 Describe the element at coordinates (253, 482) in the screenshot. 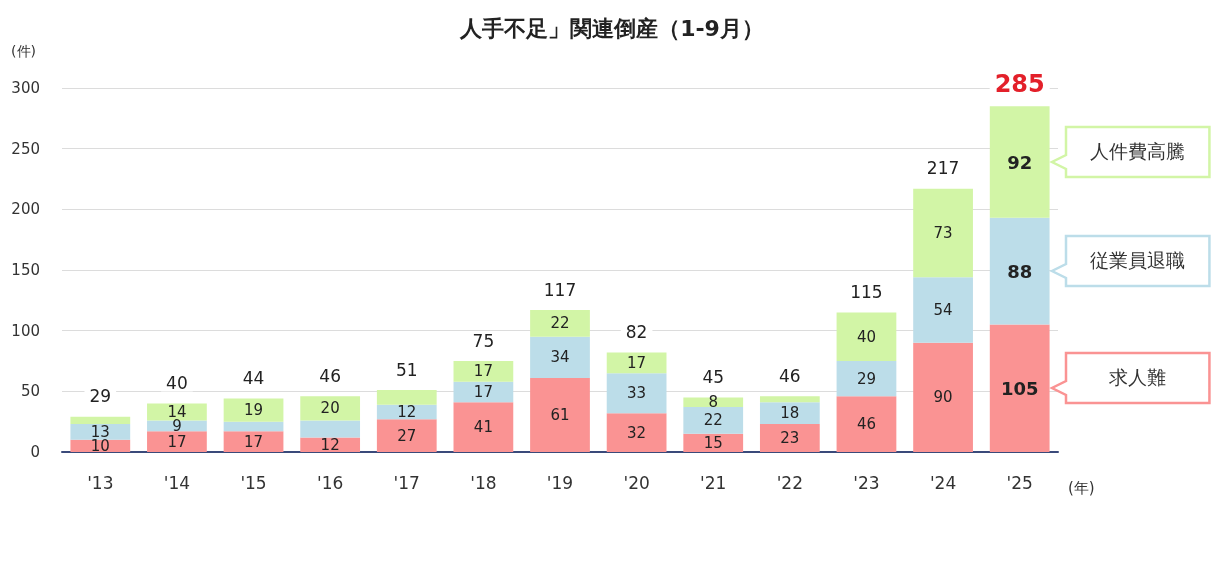

I see `x-tick-label: '15` at that location.